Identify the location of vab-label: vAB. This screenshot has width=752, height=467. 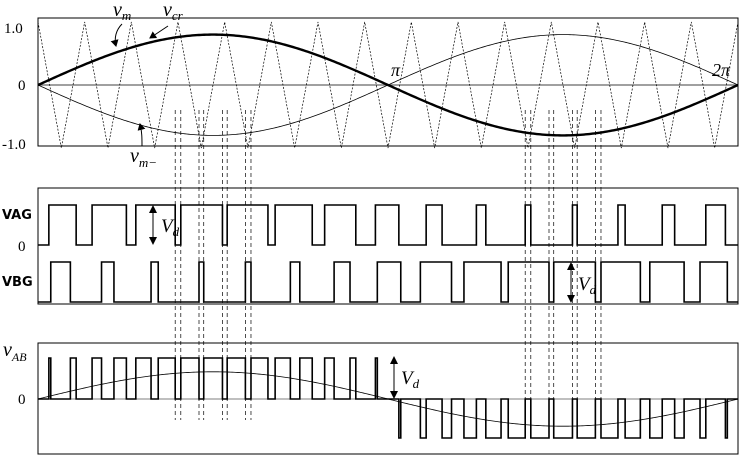
(15, 351).